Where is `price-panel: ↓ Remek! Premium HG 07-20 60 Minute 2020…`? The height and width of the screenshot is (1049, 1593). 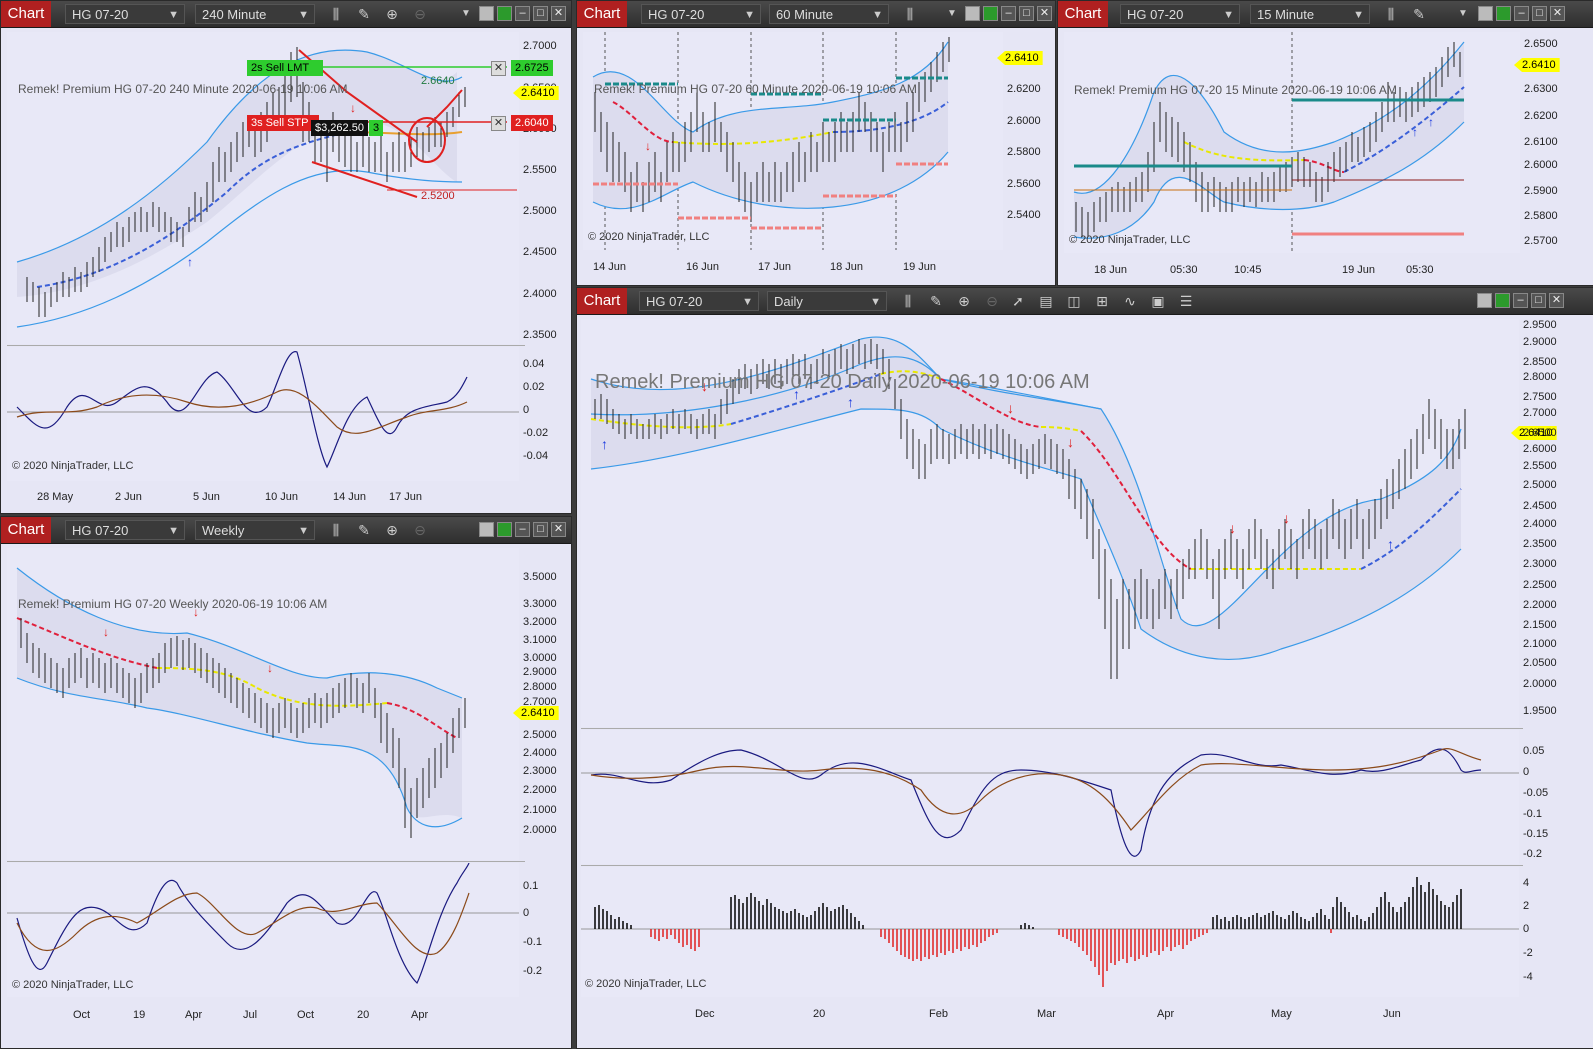
price-panel: ↓ Remek! Premium HG 07-20 60 Minute 2020… is located at coordinates (793, 141).